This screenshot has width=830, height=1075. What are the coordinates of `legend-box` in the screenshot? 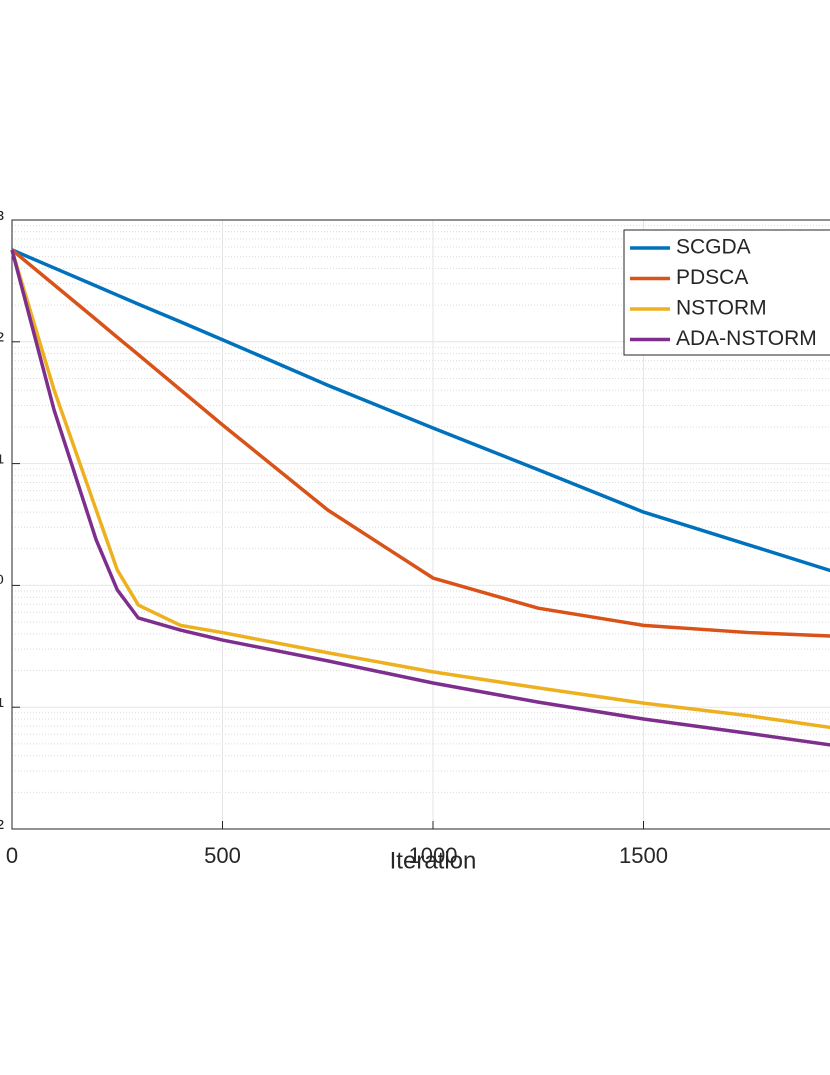 It's located at (726, 292).